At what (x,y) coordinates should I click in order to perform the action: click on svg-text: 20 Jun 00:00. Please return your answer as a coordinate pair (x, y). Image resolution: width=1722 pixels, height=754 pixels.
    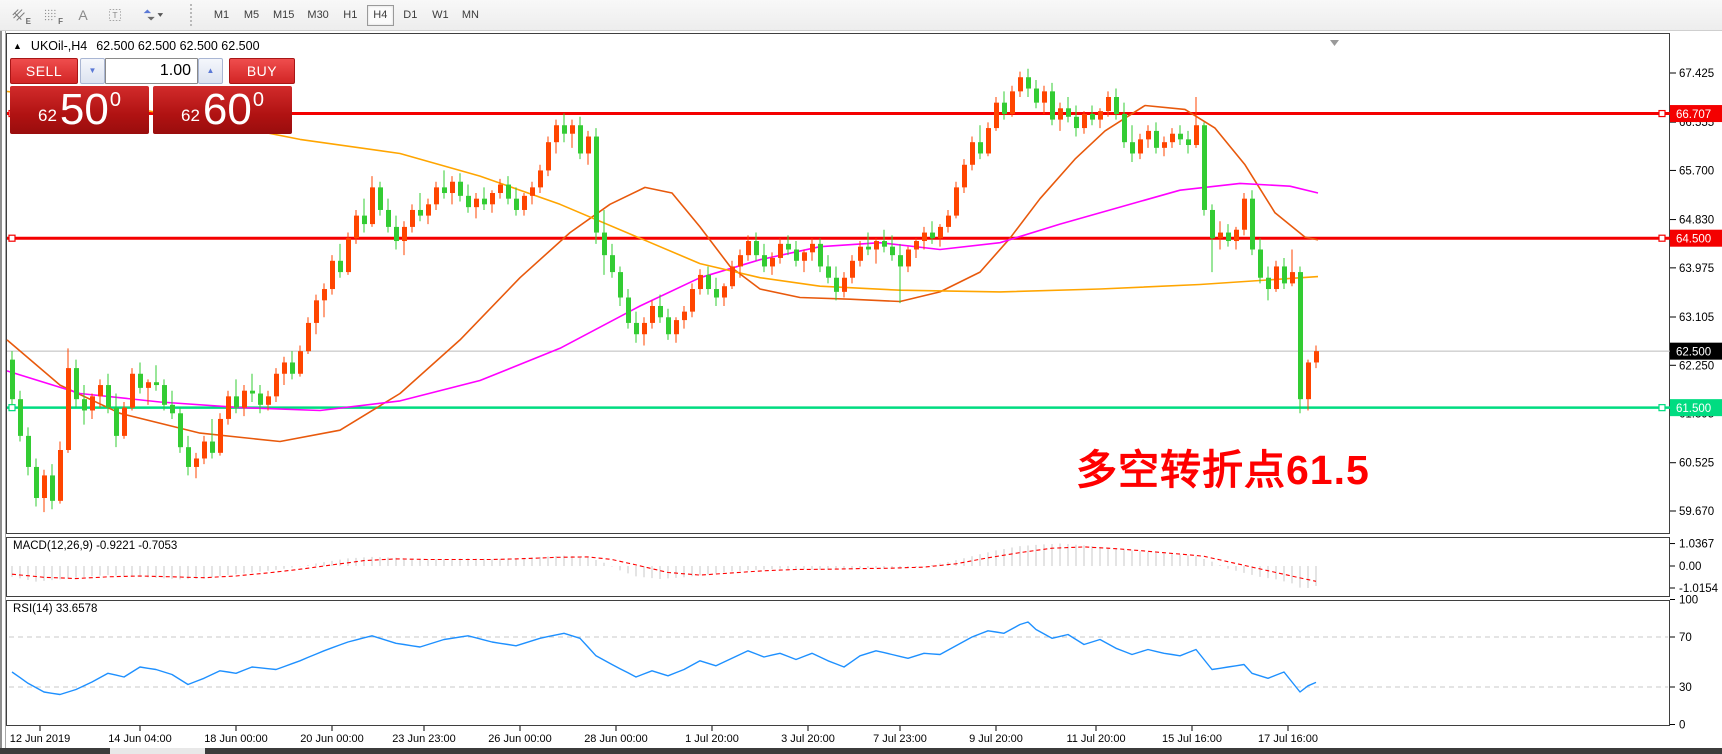
    Looking at the image, I should click on (332, 739).